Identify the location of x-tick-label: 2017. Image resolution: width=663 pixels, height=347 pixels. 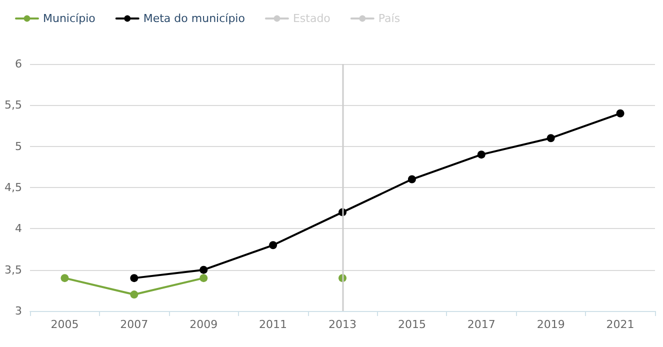
(481, 324).